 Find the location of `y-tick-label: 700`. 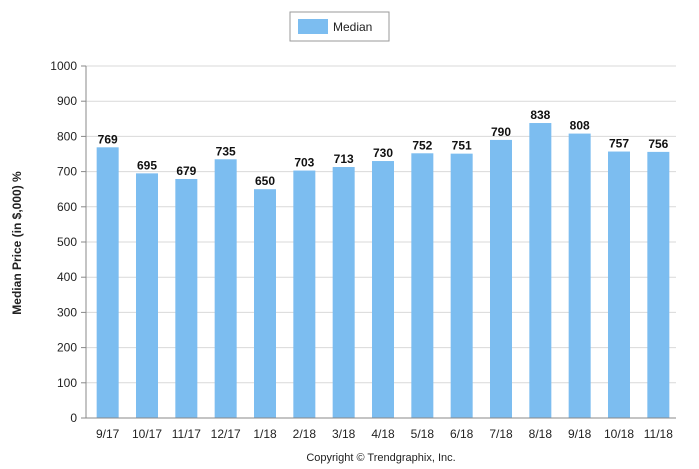

y-tick-label: 700 is located at coordinates (67, 172).